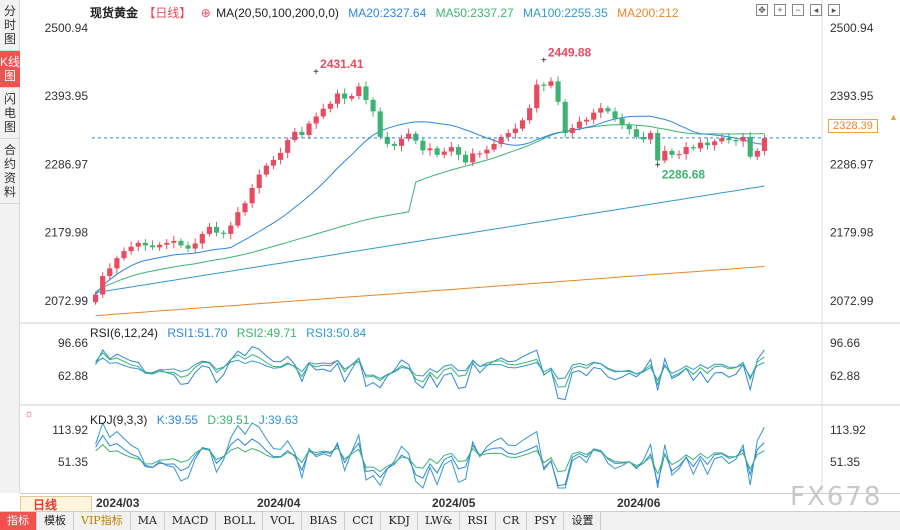 The height and width of the screenshot is (530, 900). Describe the element at coordinates (546, 521) in the screenshot. I see `psy-tab: PSY` at that location.